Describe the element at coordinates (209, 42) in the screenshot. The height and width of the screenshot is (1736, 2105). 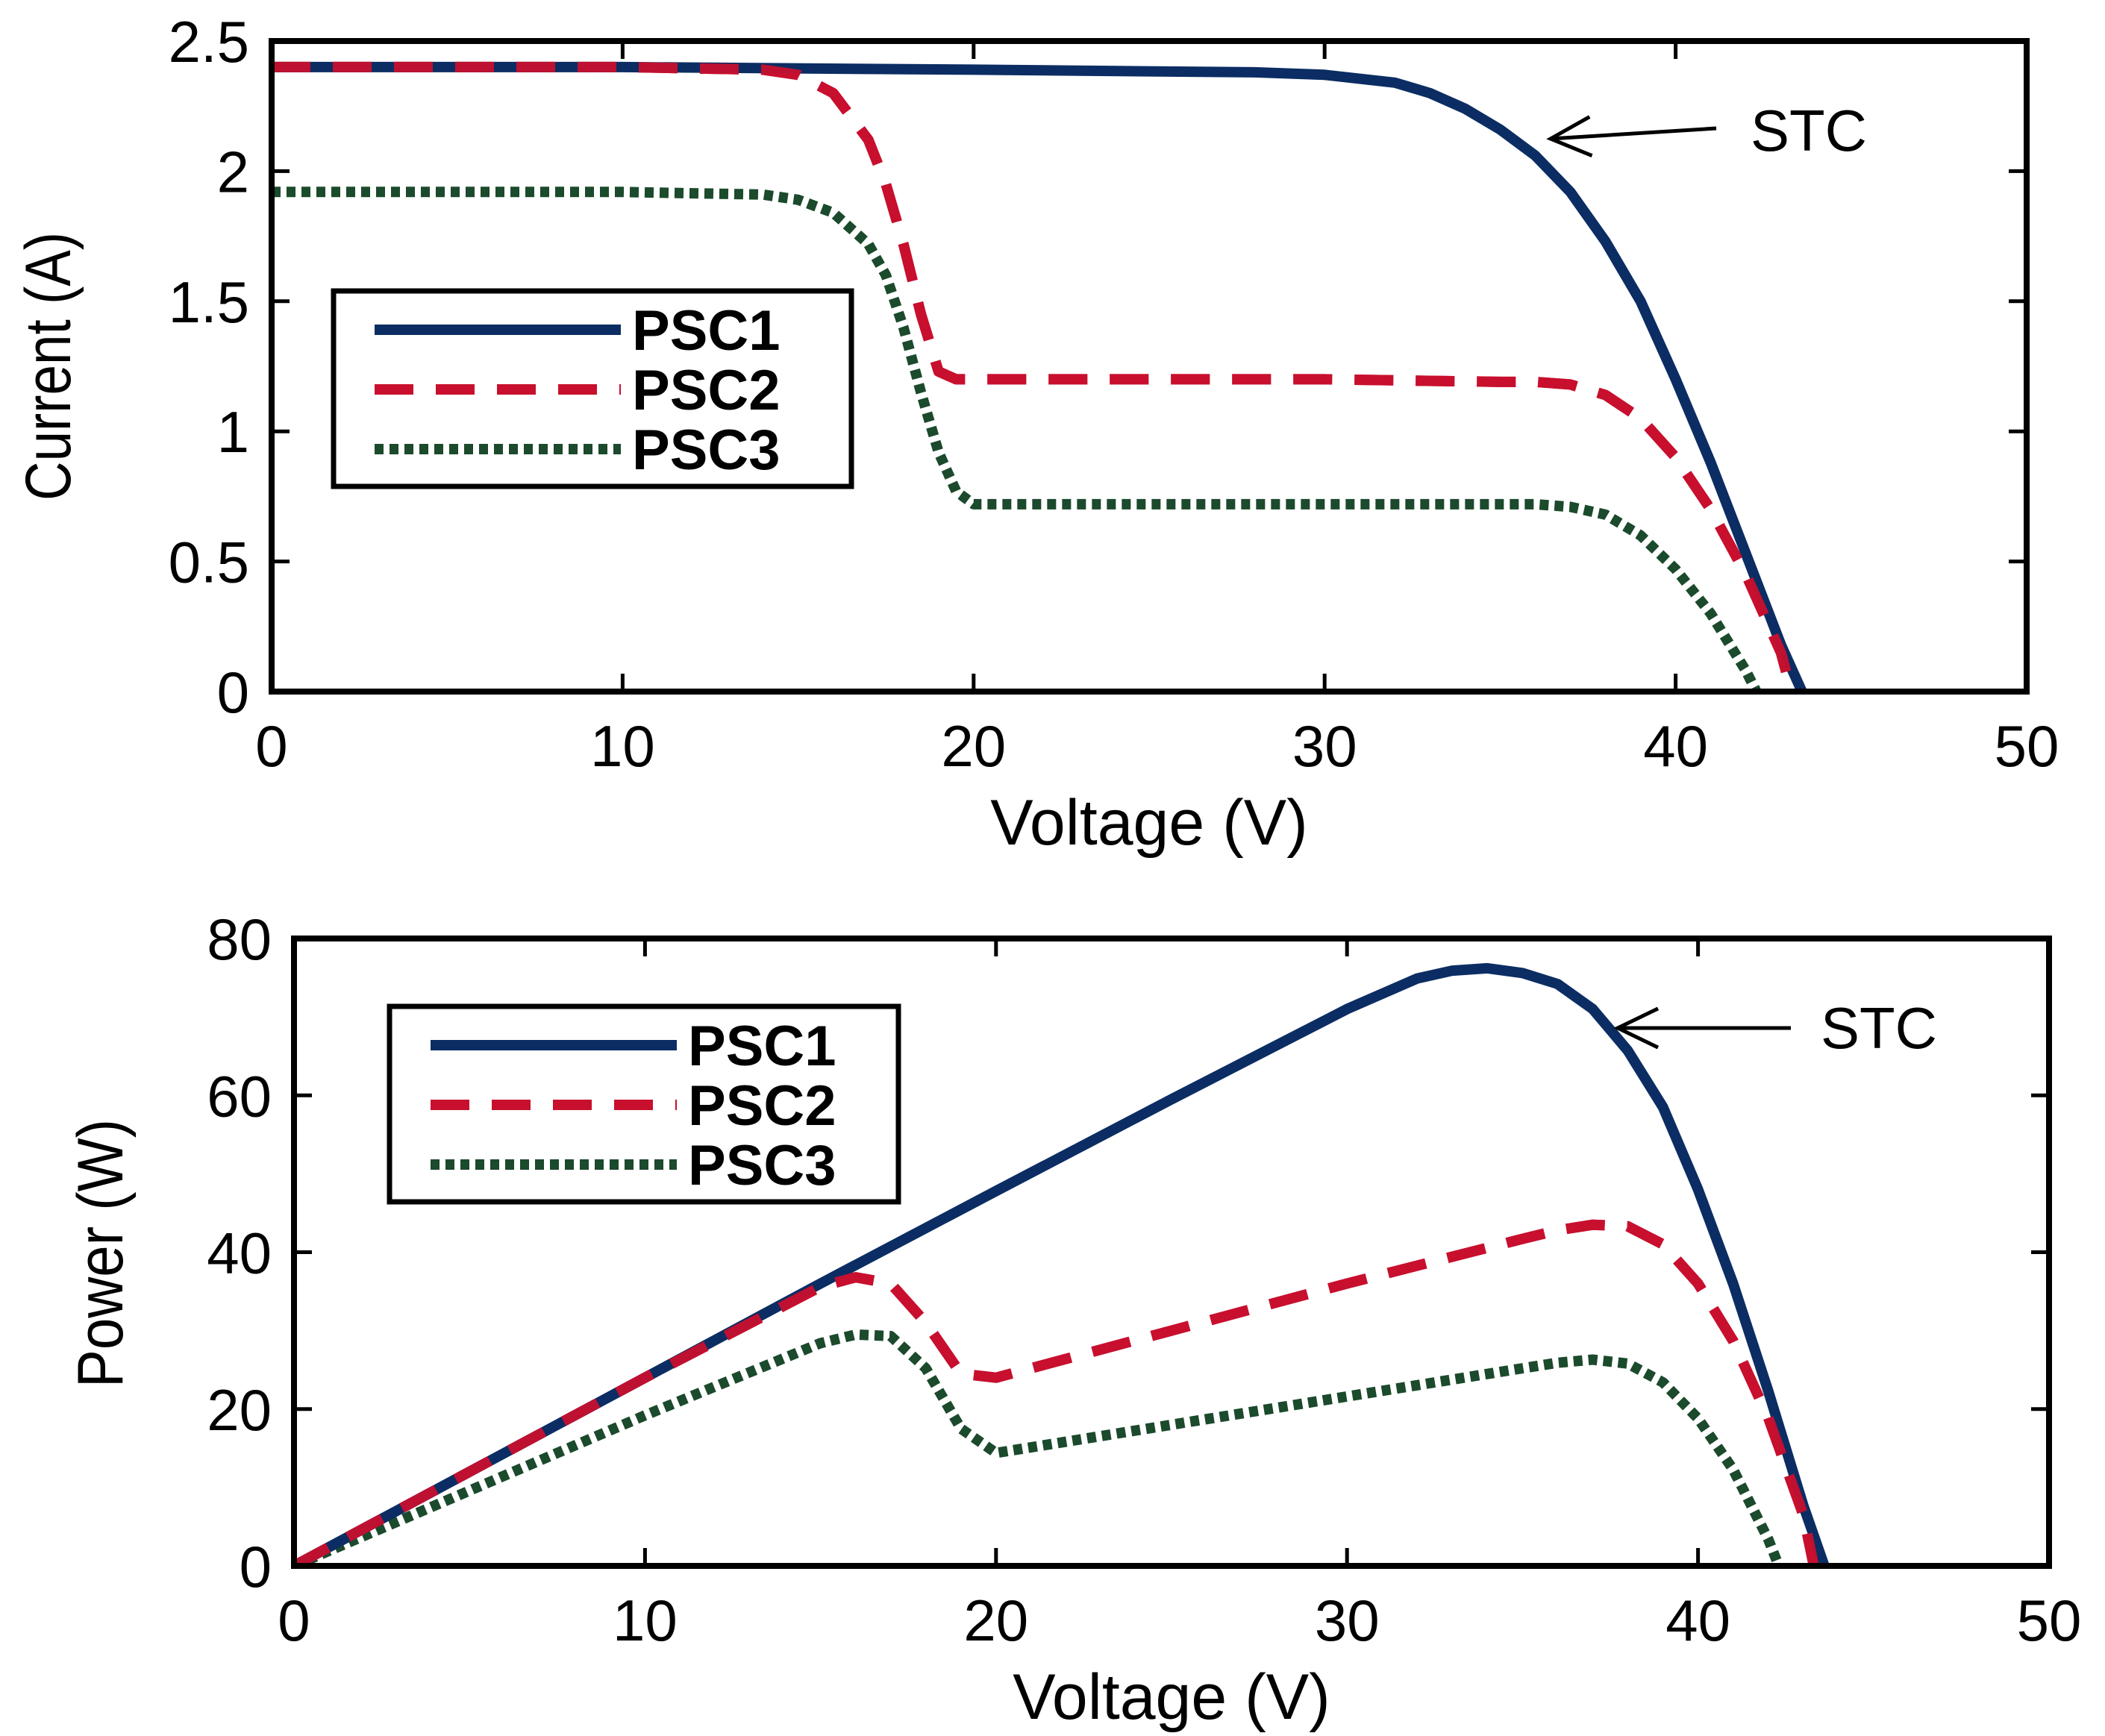
I see `y-tick-label: 2.5` at that location.